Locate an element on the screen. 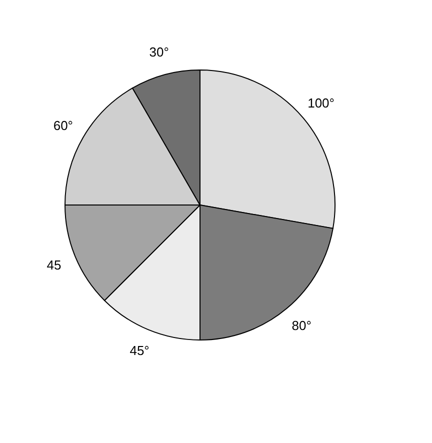 Image resolution: width=432 pixels, height=443 pixels. data-label: 80° is located at coordinates (302, 326).